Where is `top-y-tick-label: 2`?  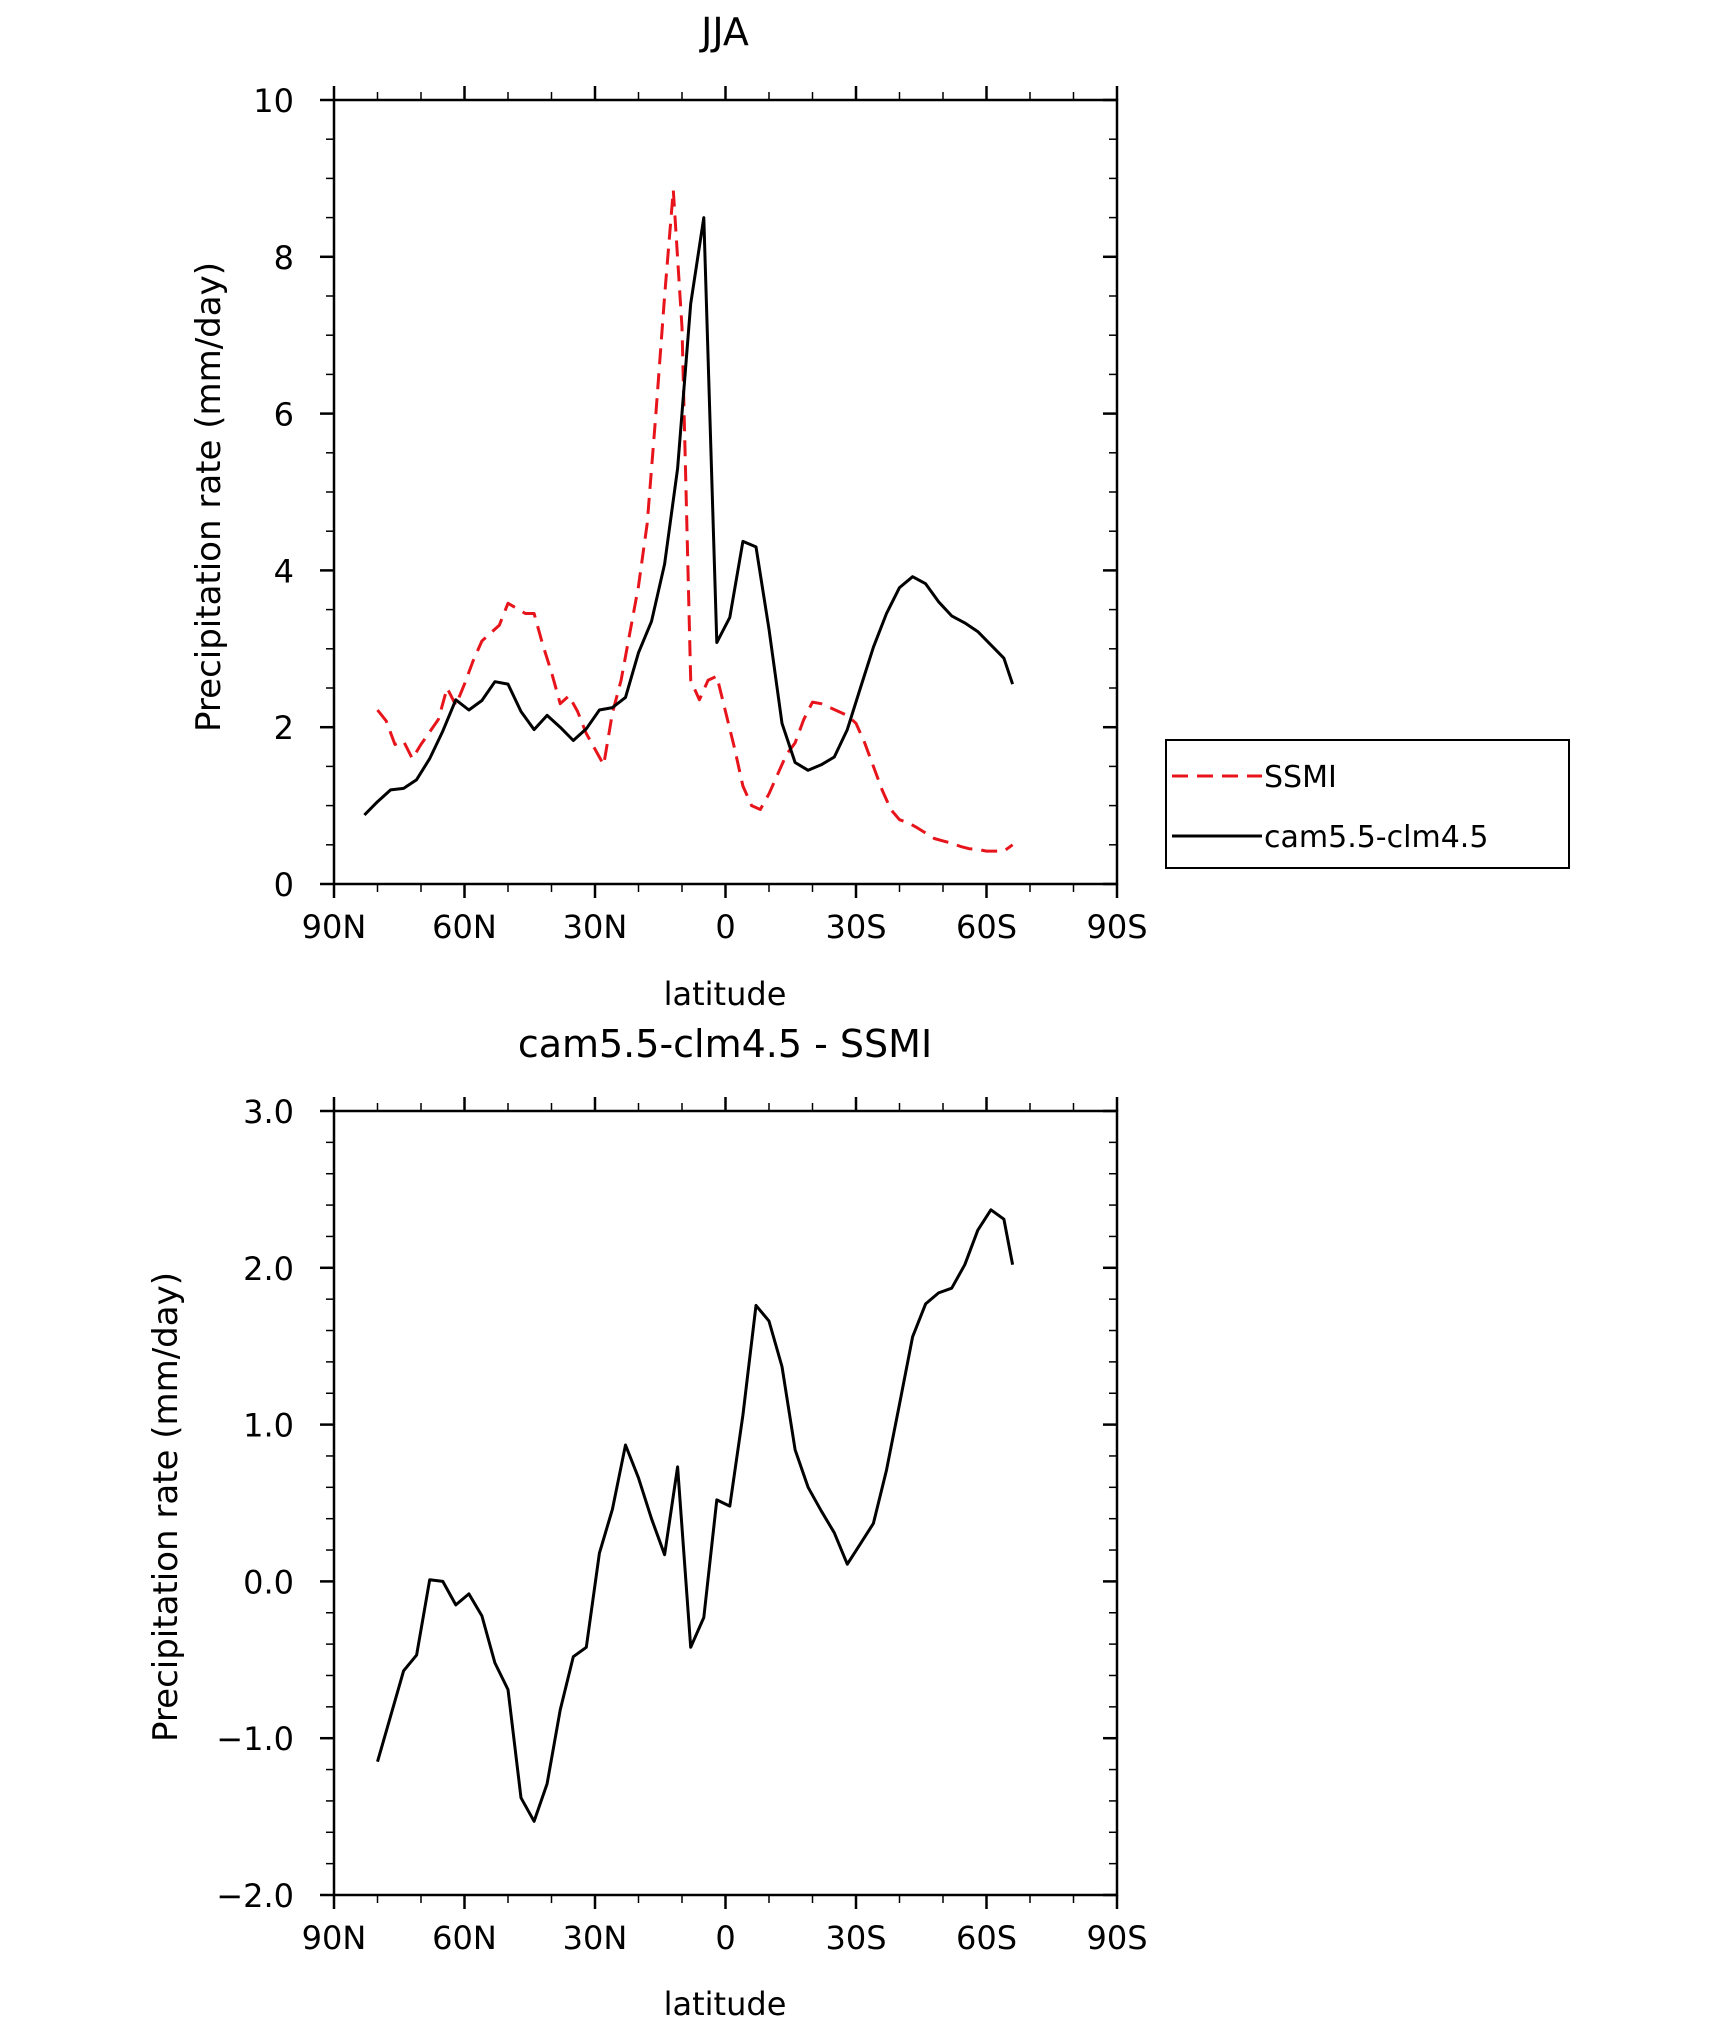
top-y-tick-label: 2 is located at coordinates (284, 728).